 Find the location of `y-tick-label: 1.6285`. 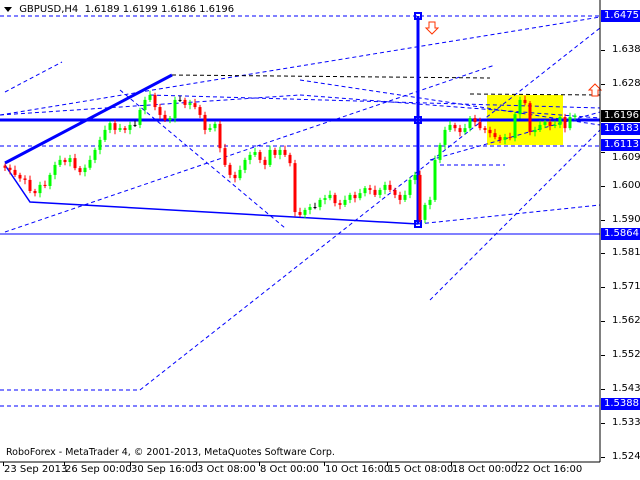

y-tick-label: 1.6285 is located at coordinates (626, 83).